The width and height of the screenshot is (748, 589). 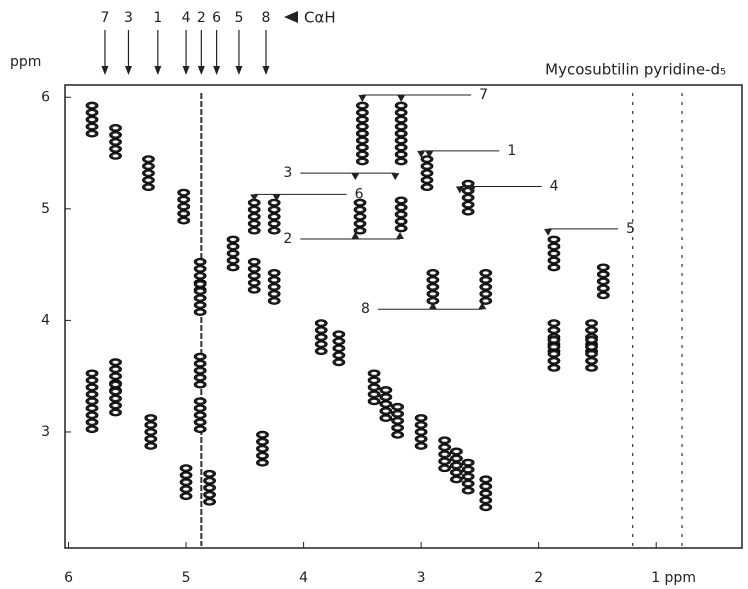 What do you see at coordinates (45, 320) in the screenshot?
I see `y-tick-label: 4` at bounding box center [45, 320].